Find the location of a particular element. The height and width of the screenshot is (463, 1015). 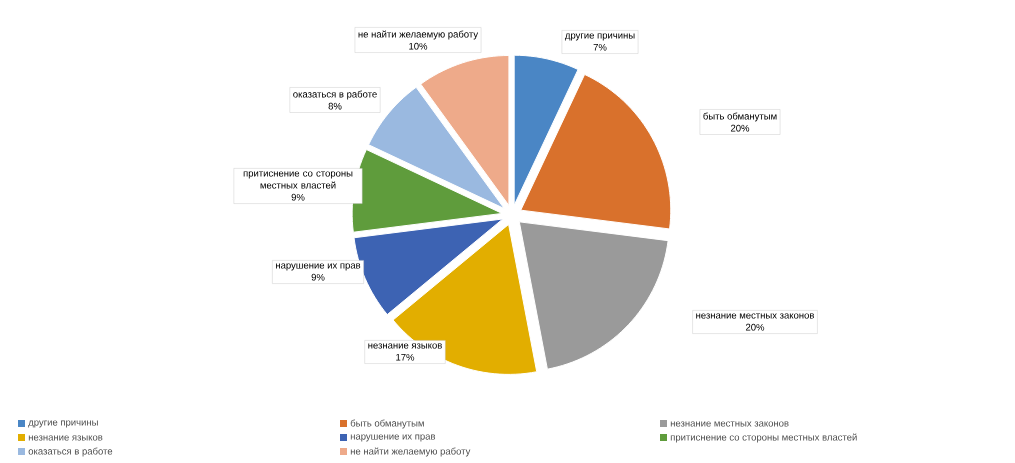

legend-label: притиснение со стороны местных властей is located at coordinates (763, 438).